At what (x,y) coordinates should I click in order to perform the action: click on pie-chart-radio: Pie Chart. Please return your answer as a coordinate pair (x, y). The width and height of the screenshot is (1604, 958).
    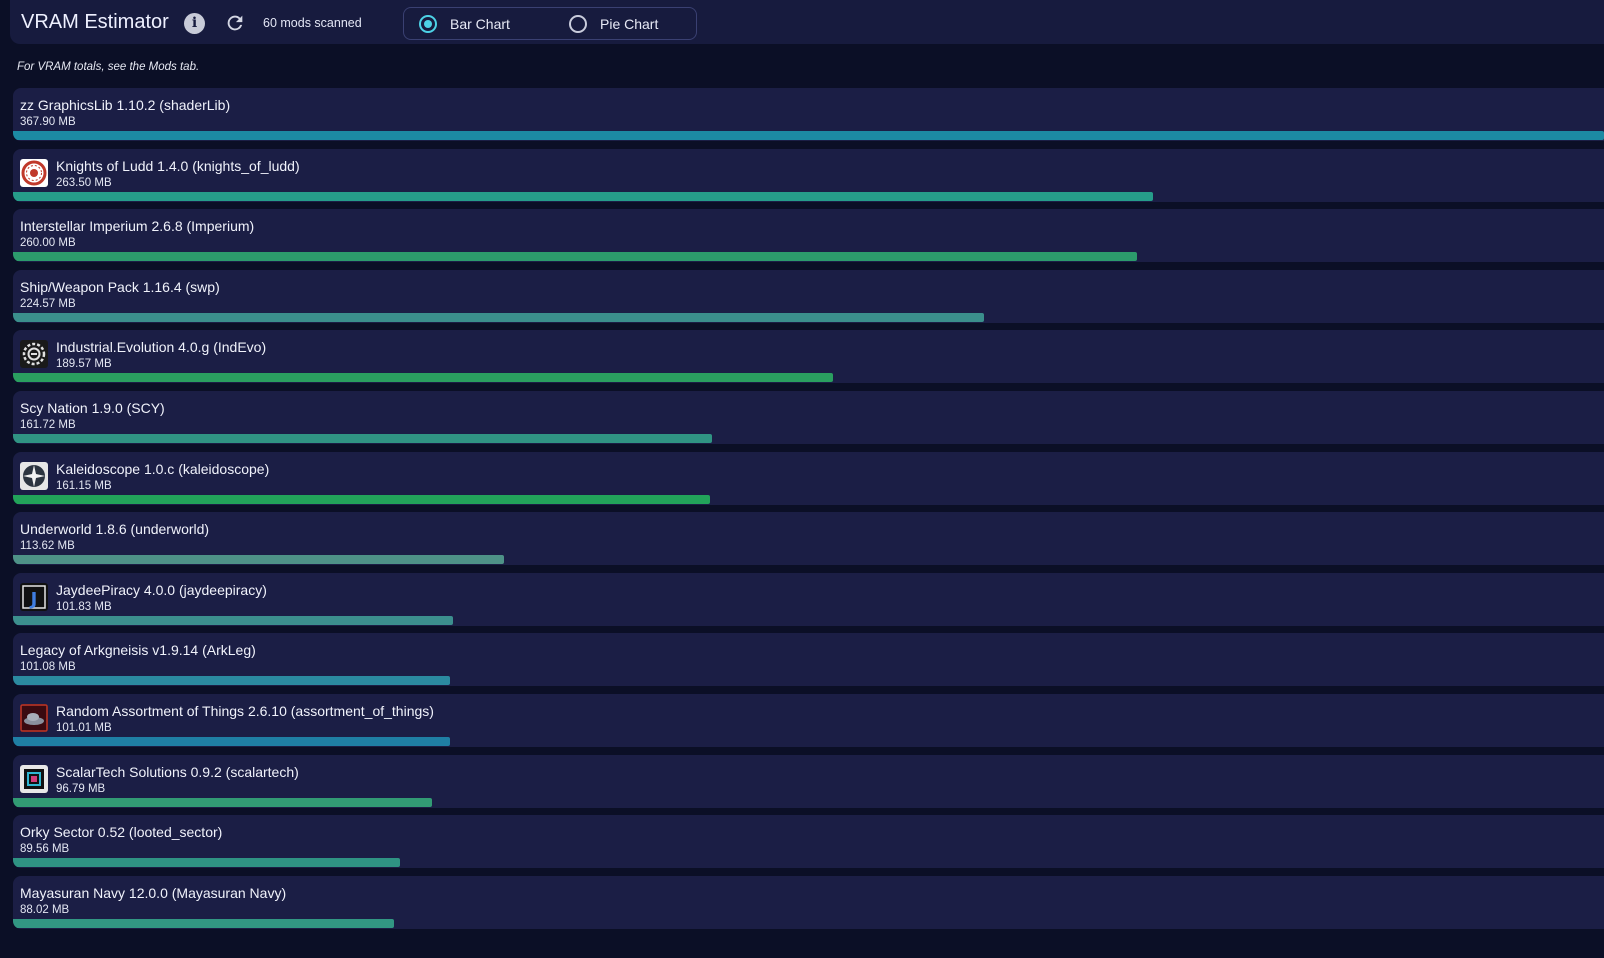
    Looking at the image, I should click on (628, 23).